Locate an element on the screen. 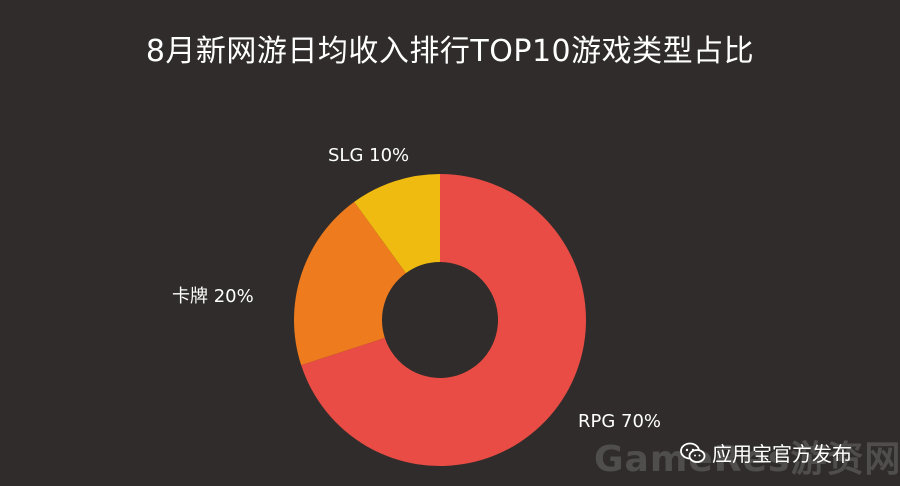 The height and width of the screenshot is (486, 900). wechat-icon is located at coordinates (693, 452).